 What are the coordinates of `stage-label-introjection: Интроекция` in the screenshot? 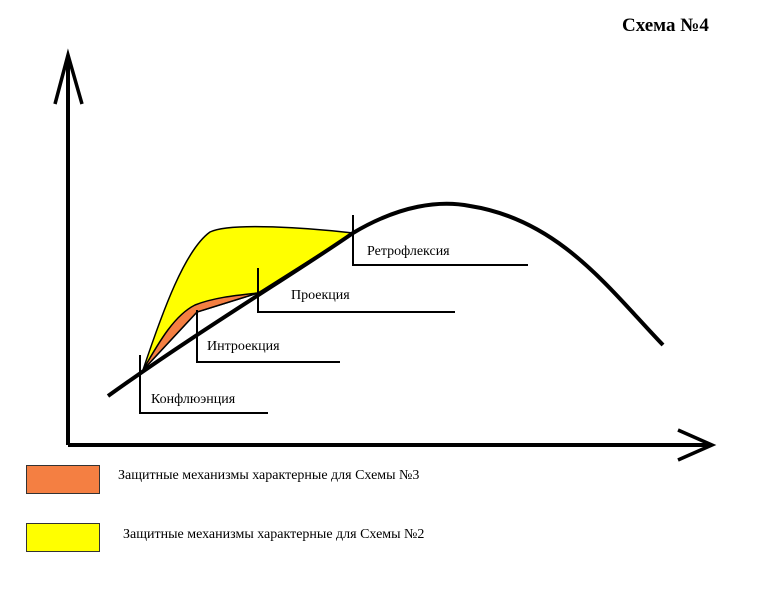 It's located at (243, 346).